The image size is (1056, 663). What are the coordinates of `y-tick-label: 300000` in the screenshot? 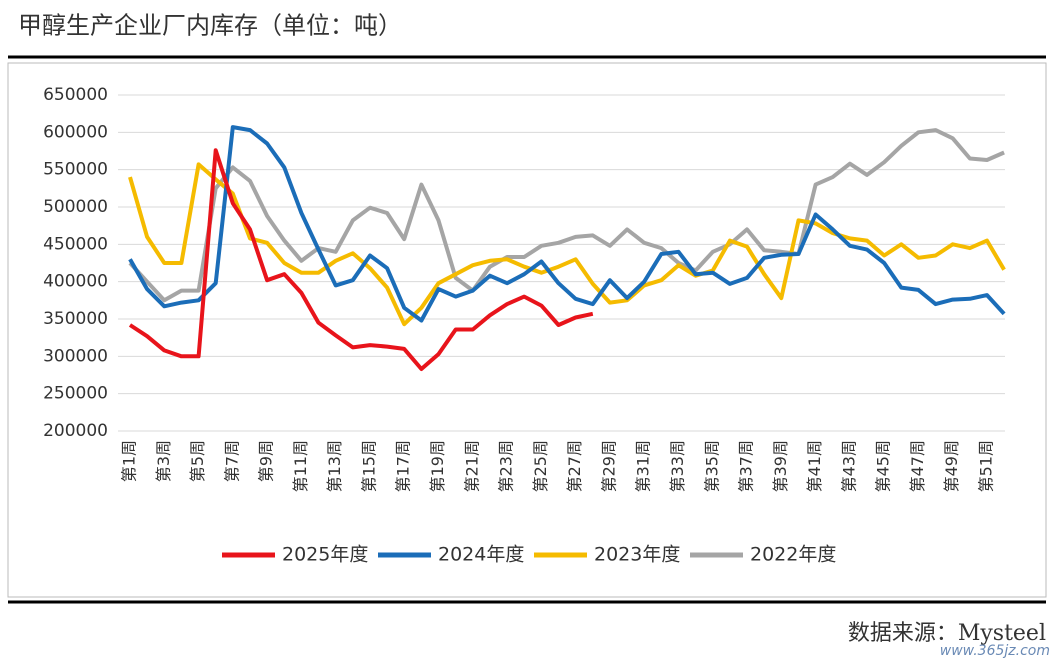 It's located at (75, 356).